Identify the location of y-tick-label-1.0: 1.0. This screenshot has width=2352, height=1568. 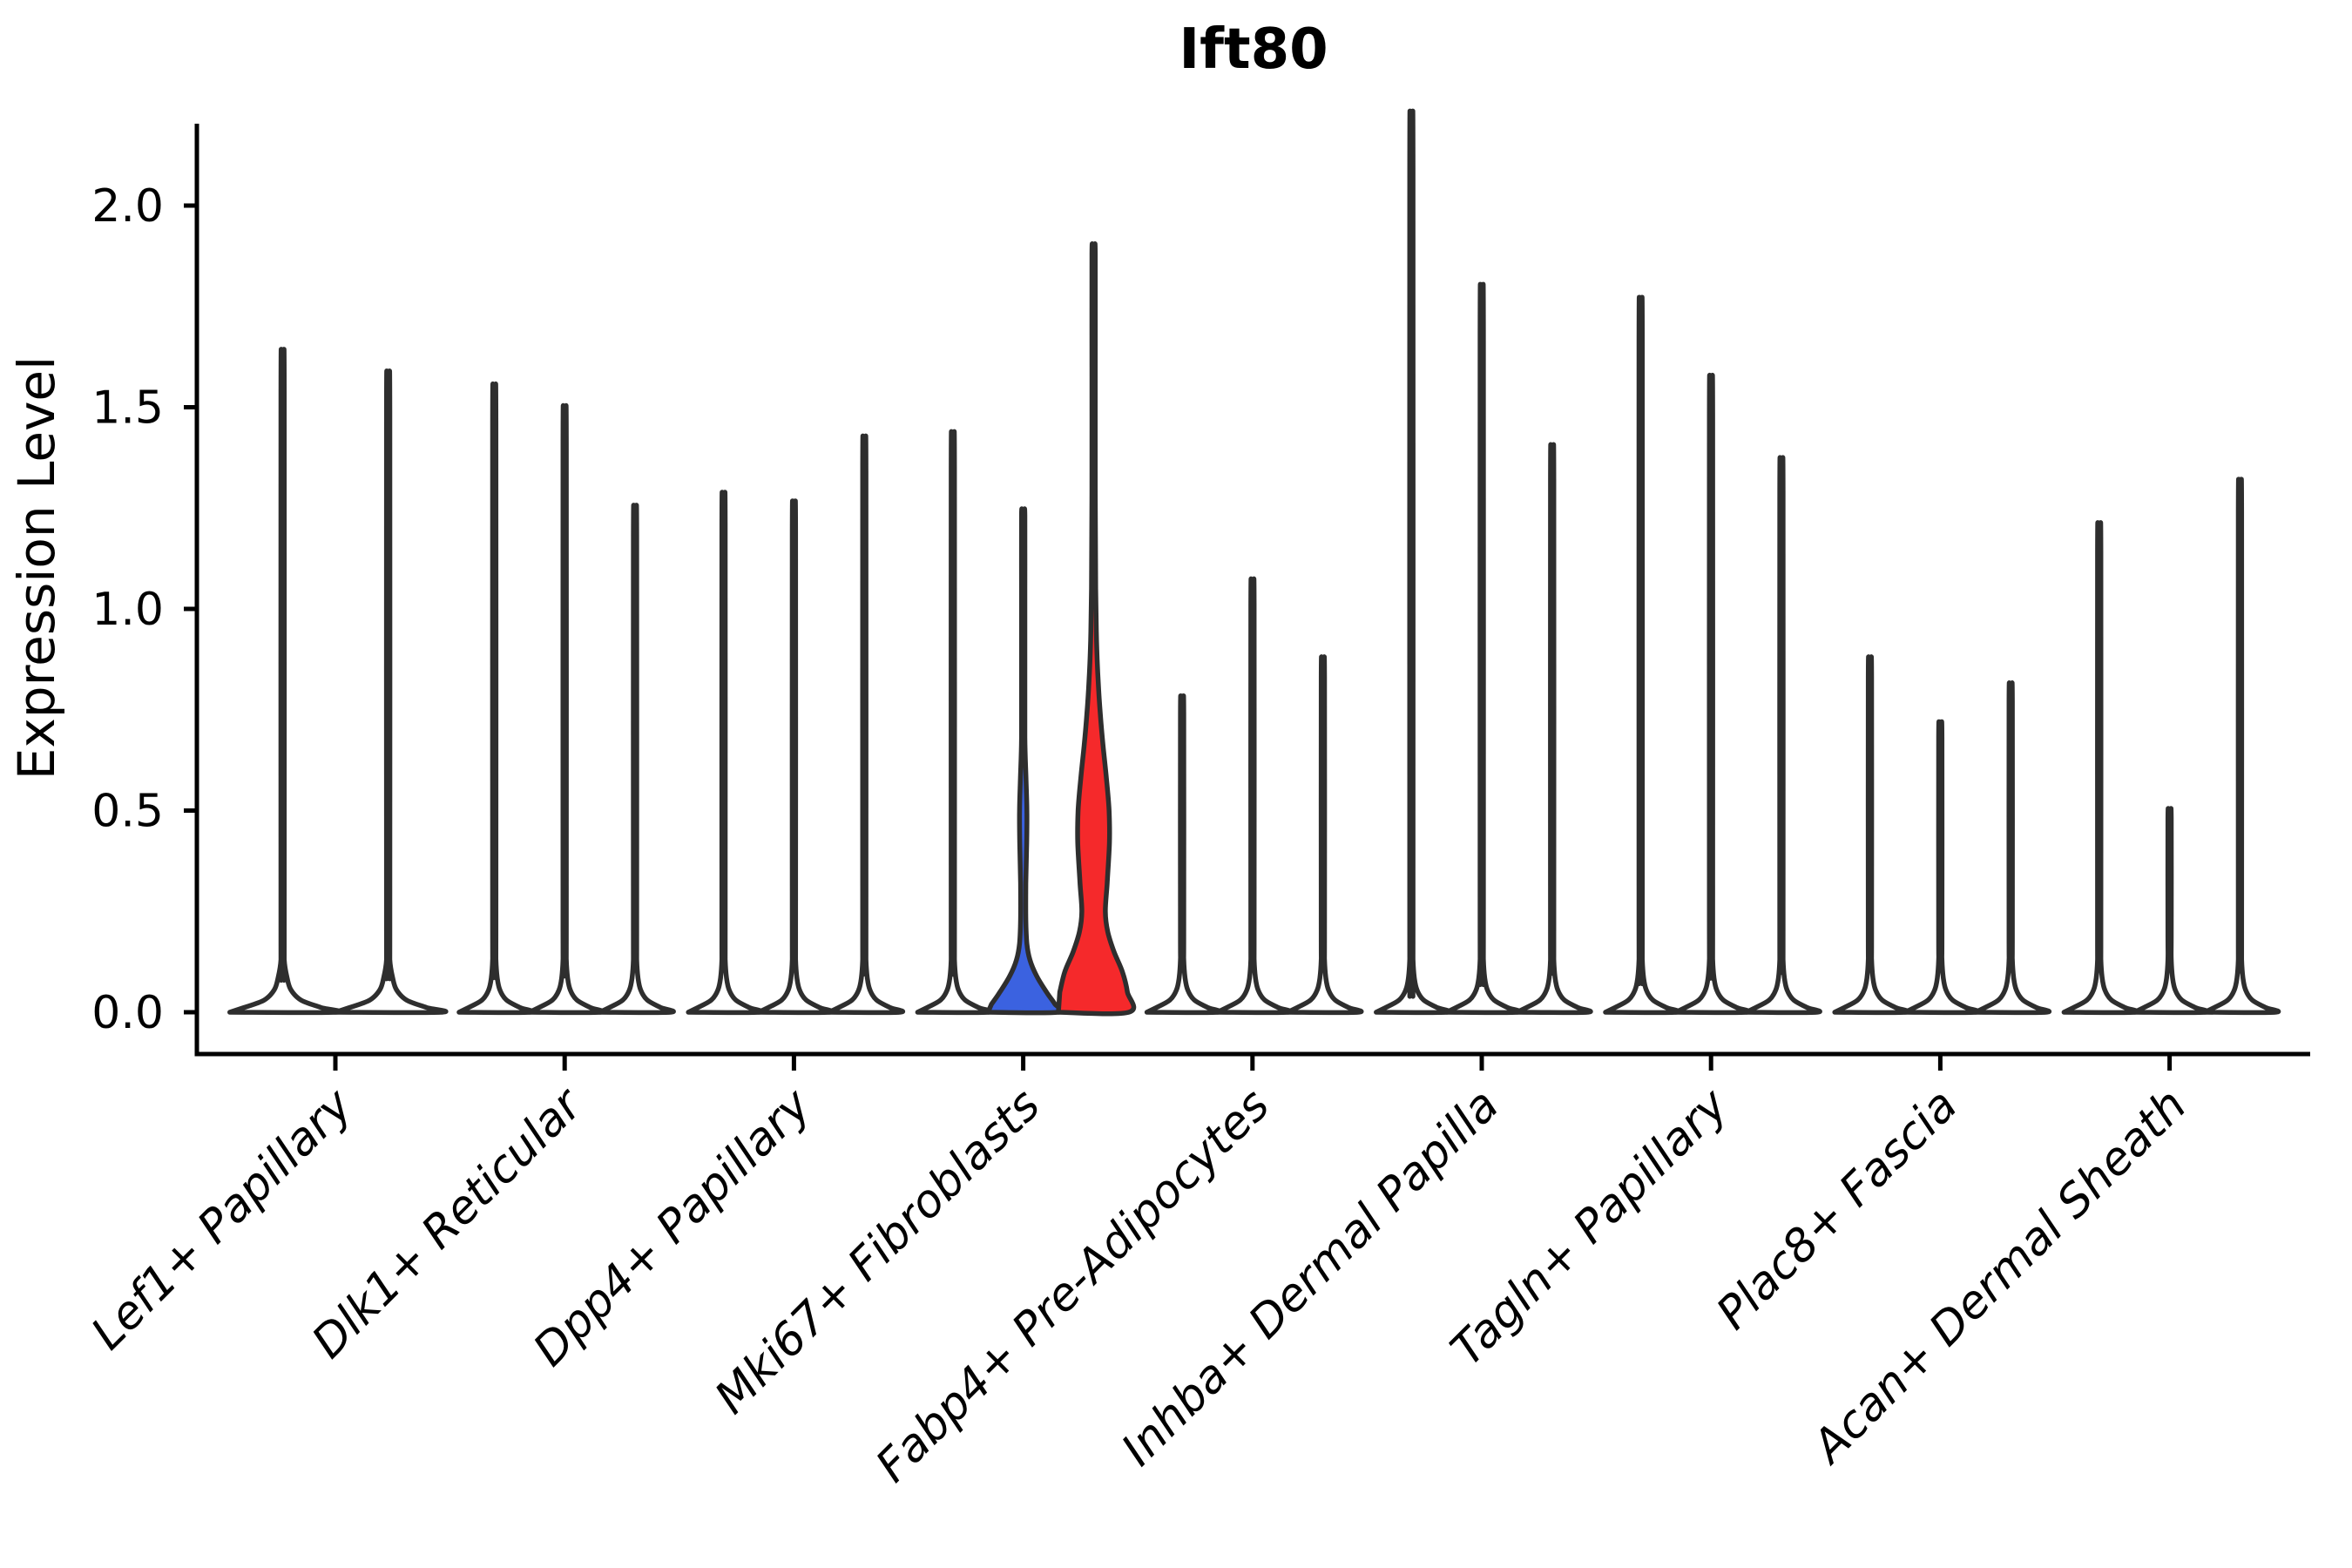
(127, 610).